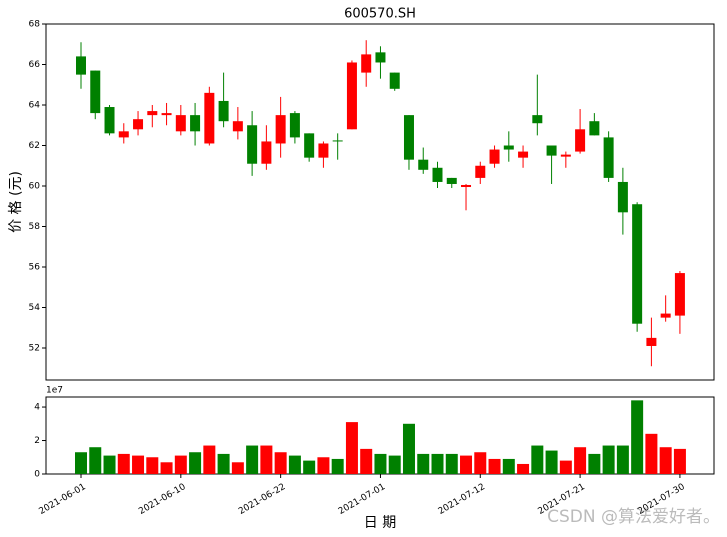  Describe the element at coordinates (35, 65) in the screenshot. I see `y-tick-label: 66` at that location.